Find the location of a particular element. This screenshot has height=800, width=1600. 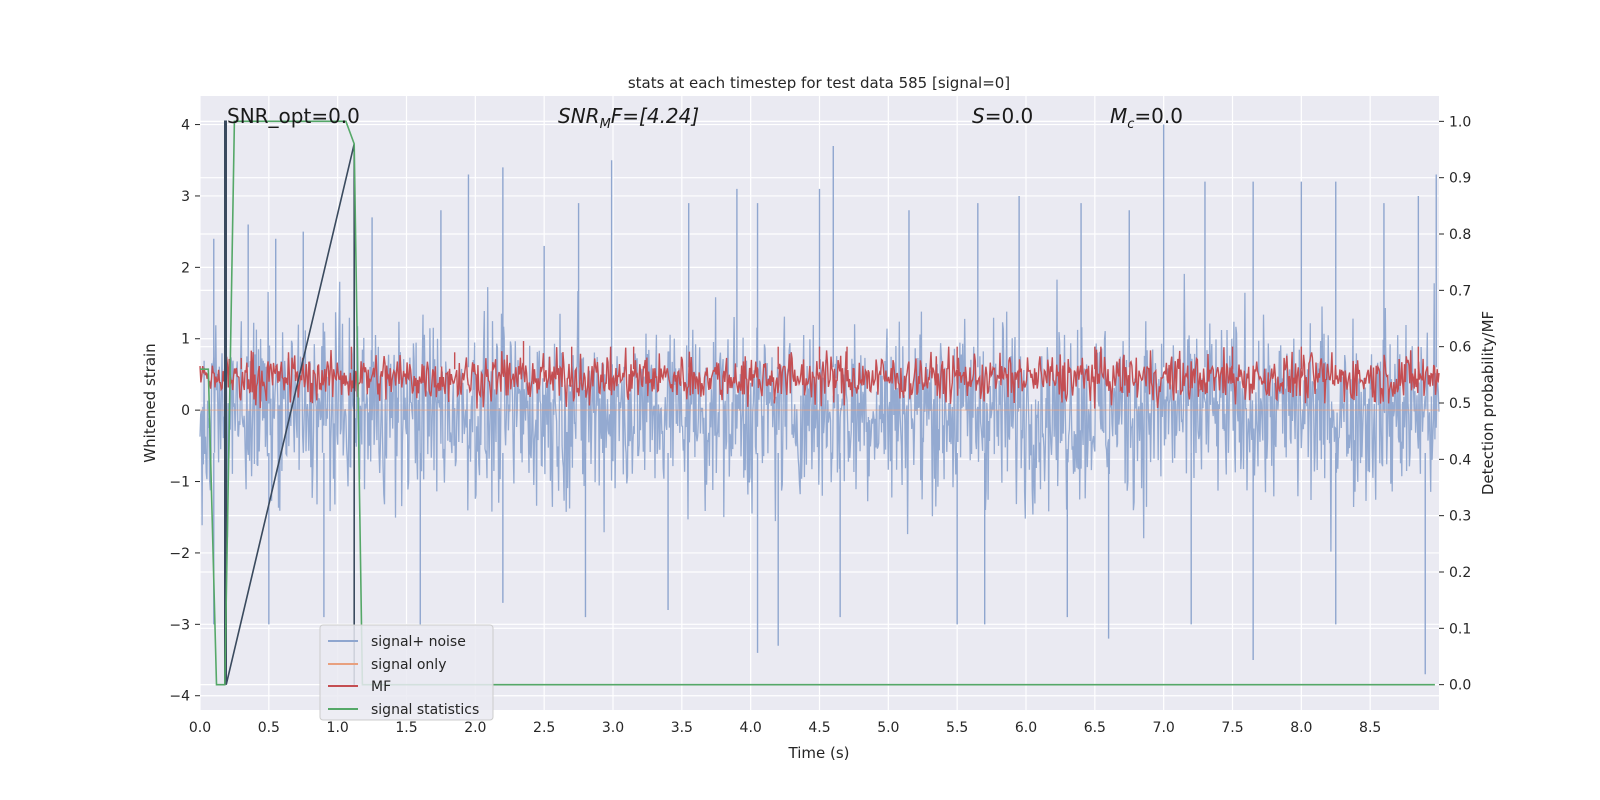

legend-label-signal-noise: signal+ noise is located at coordinates (418, 642).